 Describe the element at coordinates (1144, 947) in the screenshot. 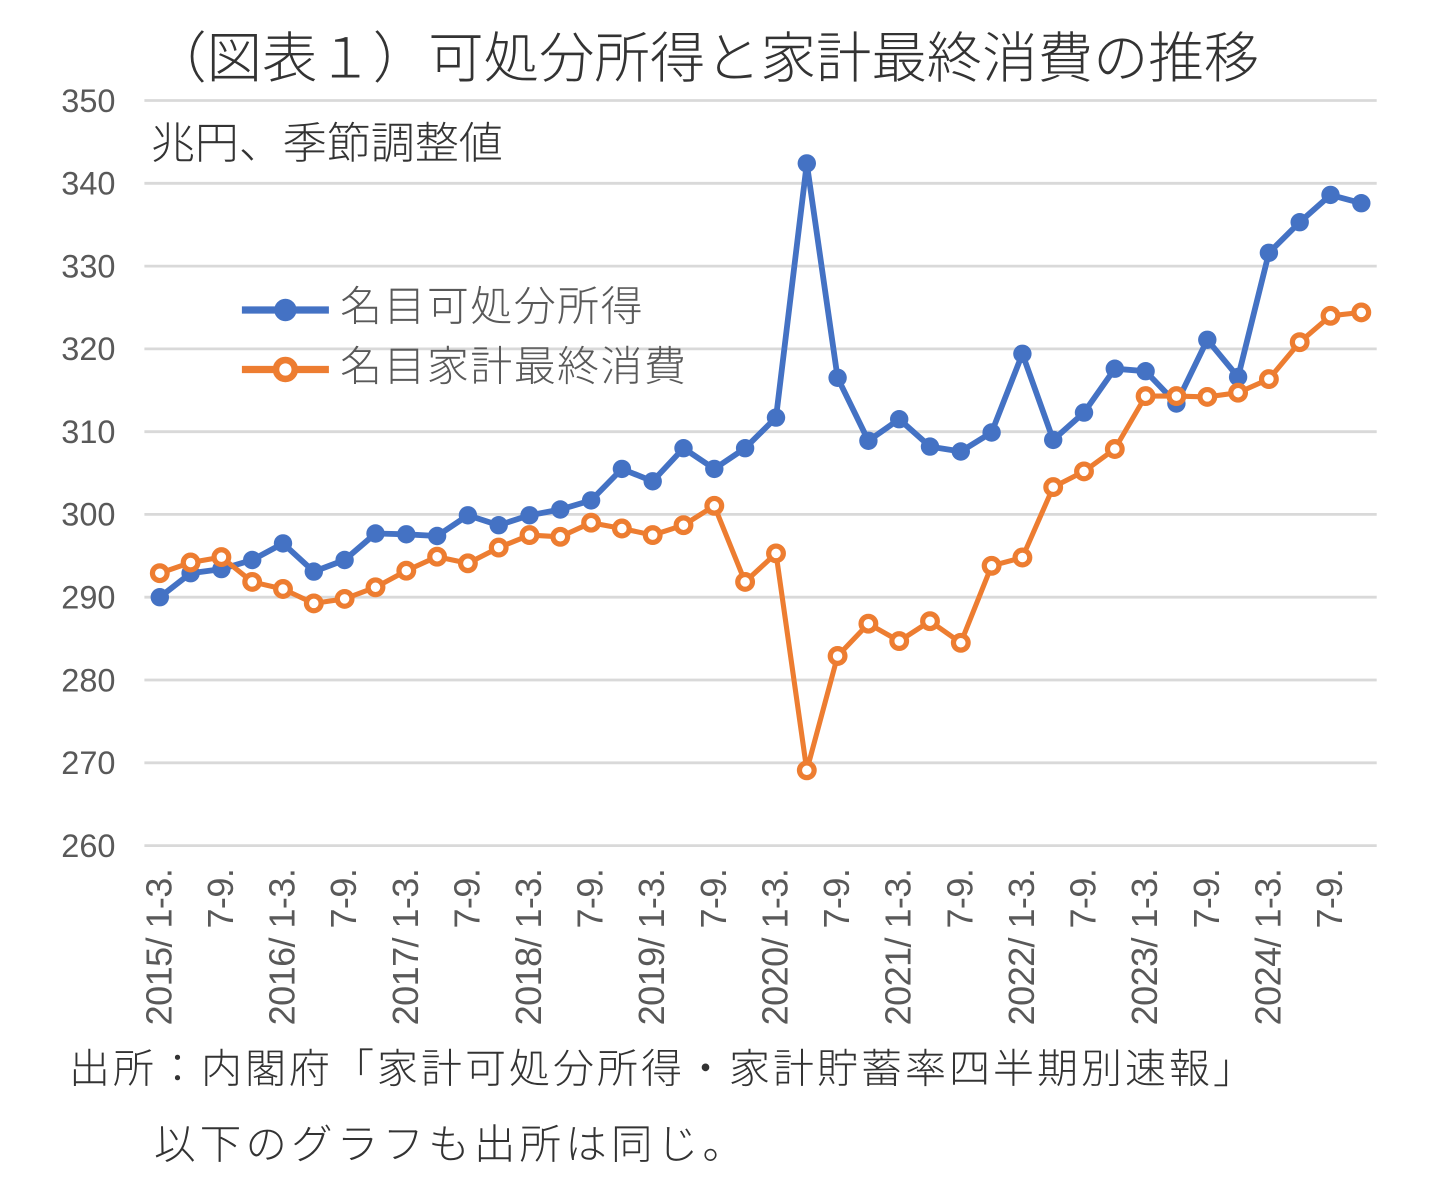

I see `svg-text: 2023/ 1-3.` at that location.